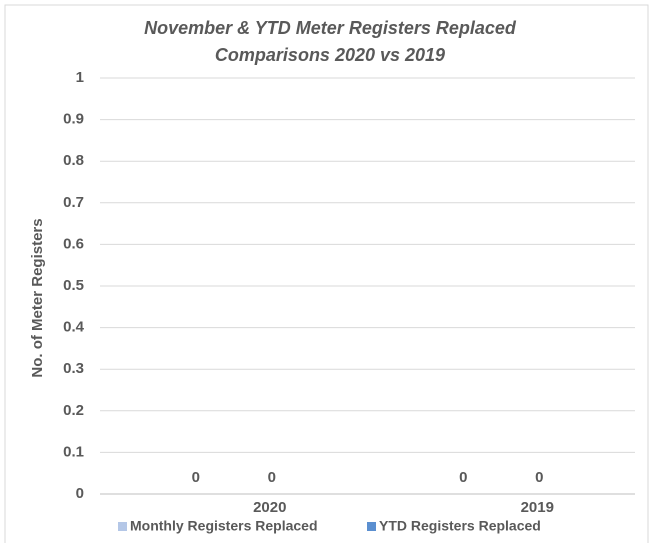  I want to click on y-tick-label: 0.6, so click(73, 243).